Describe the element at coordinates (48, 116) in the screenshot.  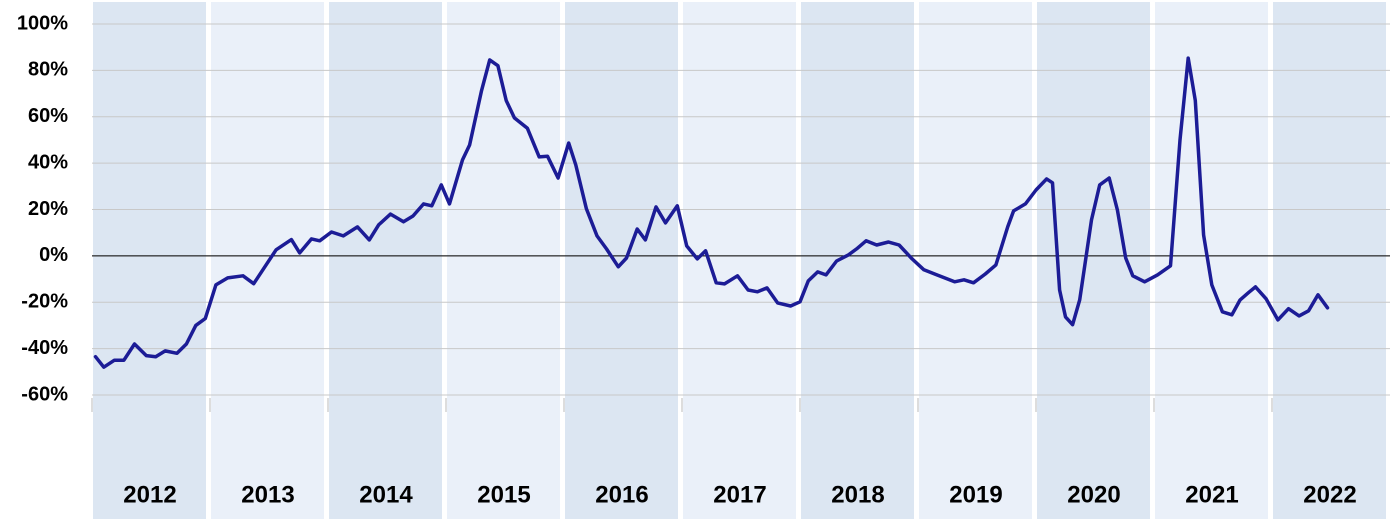
I see `y-tick-label: 60%` at that location.